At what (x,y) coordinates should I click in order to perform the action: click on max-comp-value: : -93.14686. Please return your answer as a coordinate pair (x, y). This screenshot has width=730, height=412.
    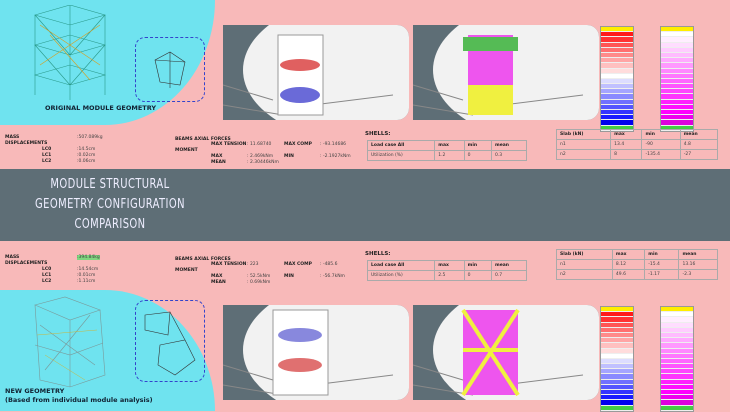
    Looking at the image, I should click on (333, 144).